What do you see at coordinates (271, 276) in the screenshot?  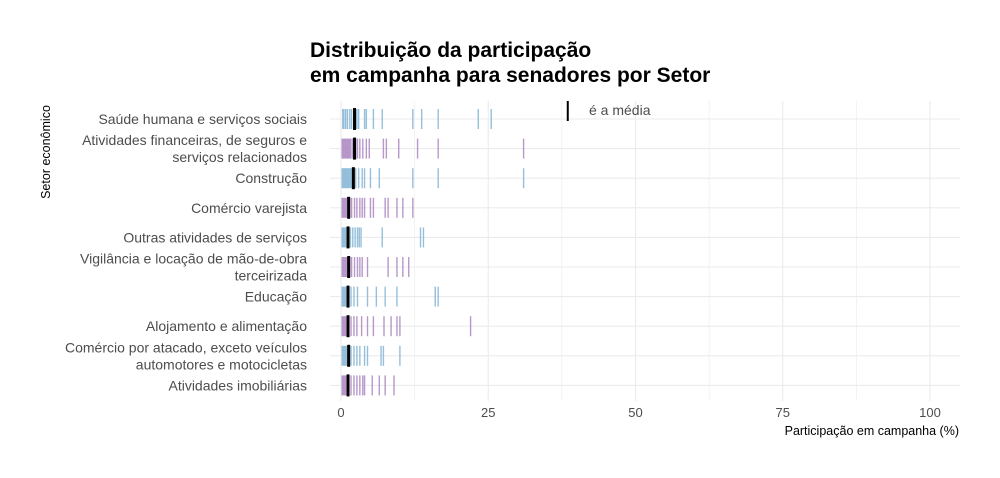 I see `category-label: terceirizada` at bounding box center [271, 276].